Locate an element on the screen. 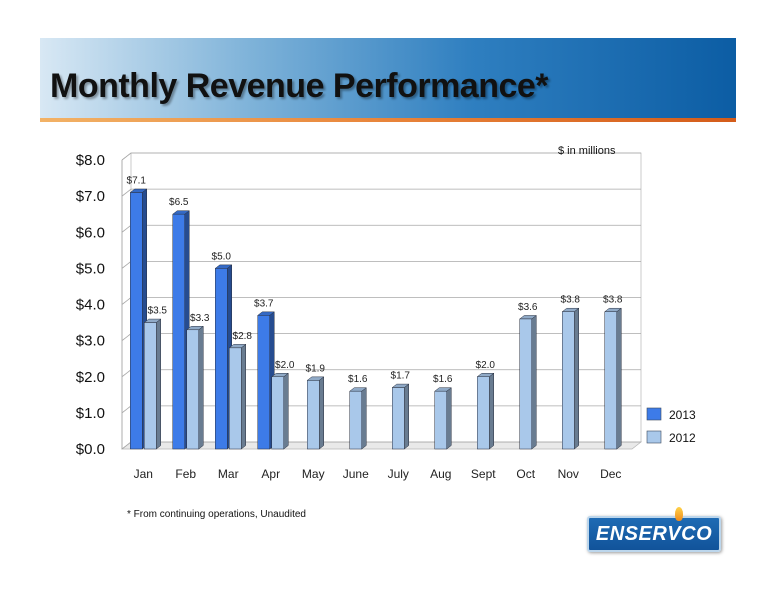 This screenshot has height=600, width=776. data-label-2013: $3.7 is located at coordinates (264, 303).